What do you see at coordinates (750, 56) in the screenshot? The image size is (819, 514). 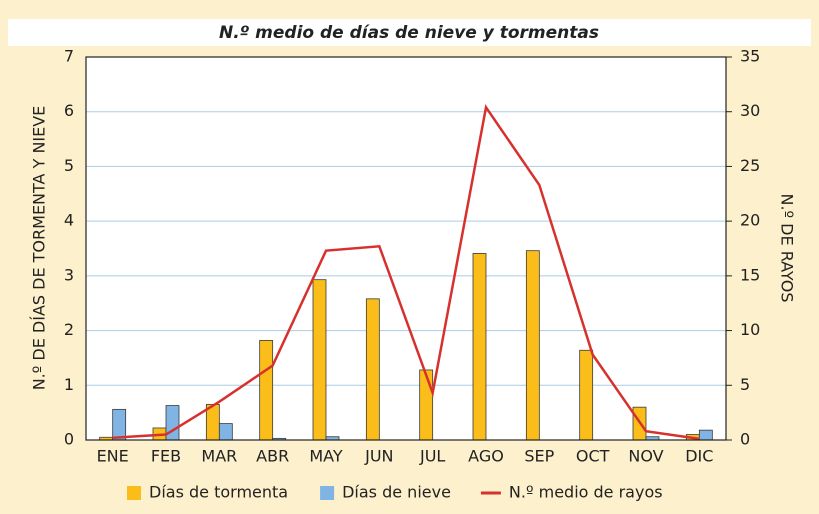 I see `y2-tick-label: 35` at bounding box center [750, 56].